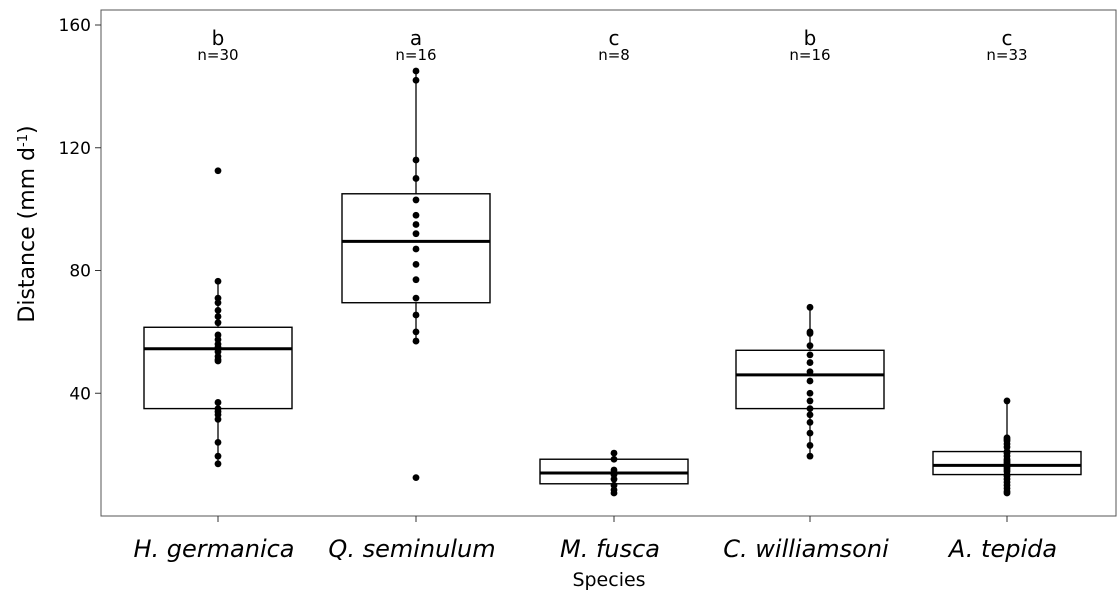 The image size is (1118, 593). What do you see at coordinates (610, 549) in the screenshot?
I see `x-tick-label: M. fusca` at bounding box center [610, 549].